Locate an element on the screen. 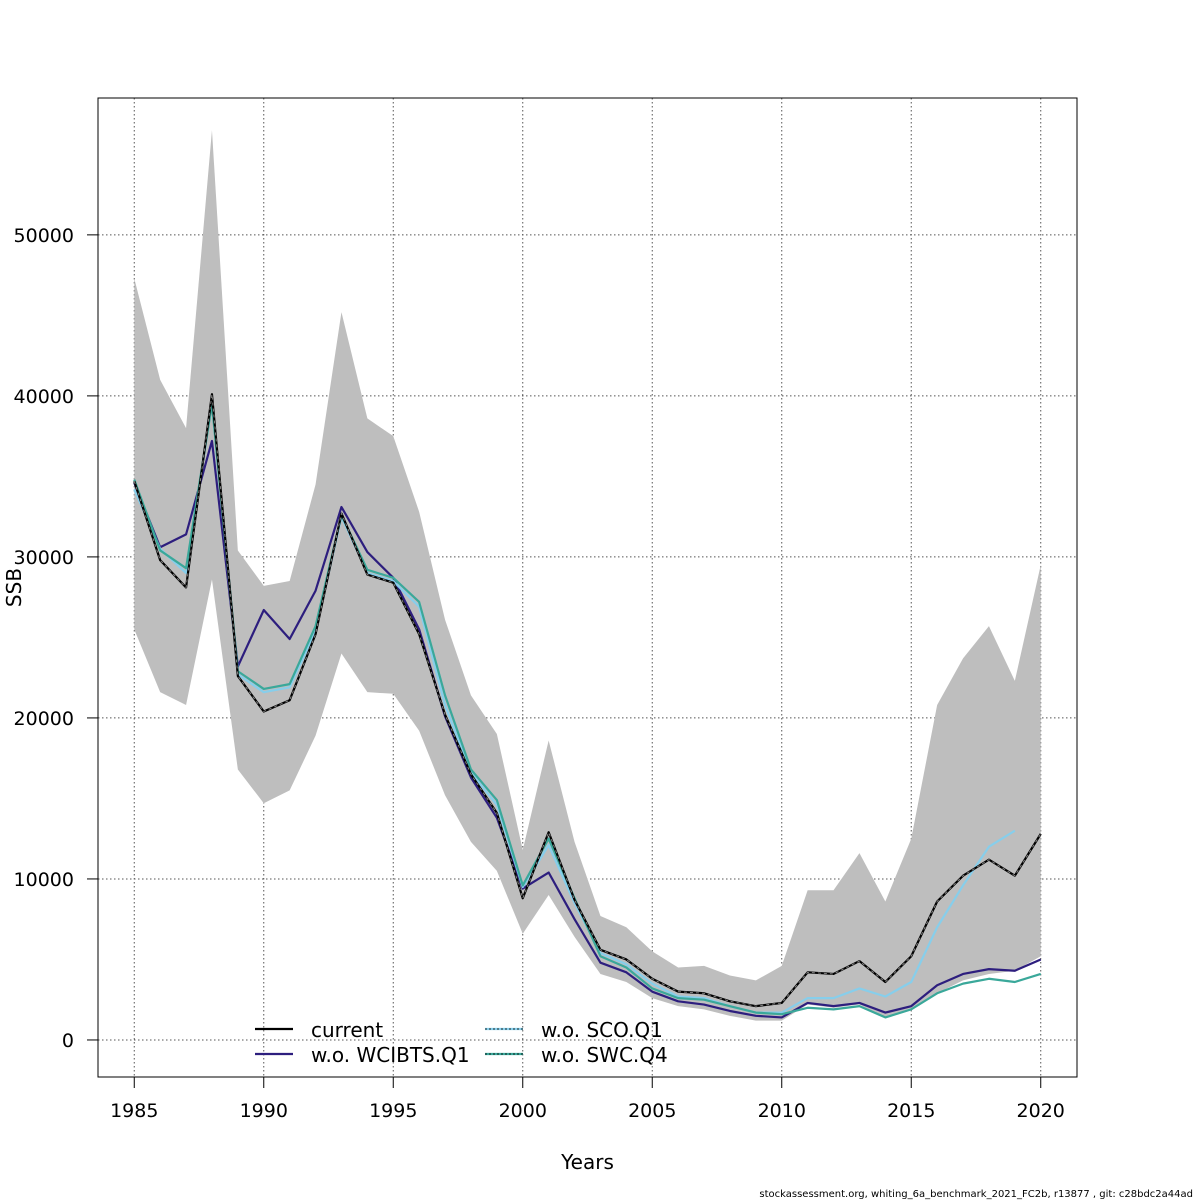 The width and height of the screenshot is (1200, 1200). x-tick-label-2: 1995 is located at coordinates (393, 1111).